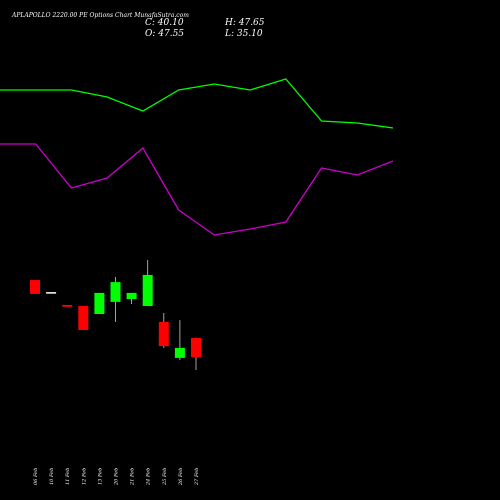 Image resolution: width=500 pixels, height=500 pixels. What do you see at coordinates (164, 34) in the screenshot?
I see `stat: O: 47.55` at bounding box center [164, 34].